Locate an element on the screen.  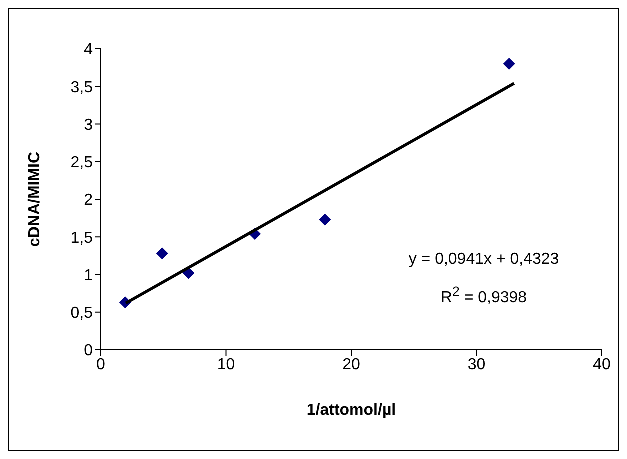
y-tick-label: 3,5 is located at coordinates (82, 87).